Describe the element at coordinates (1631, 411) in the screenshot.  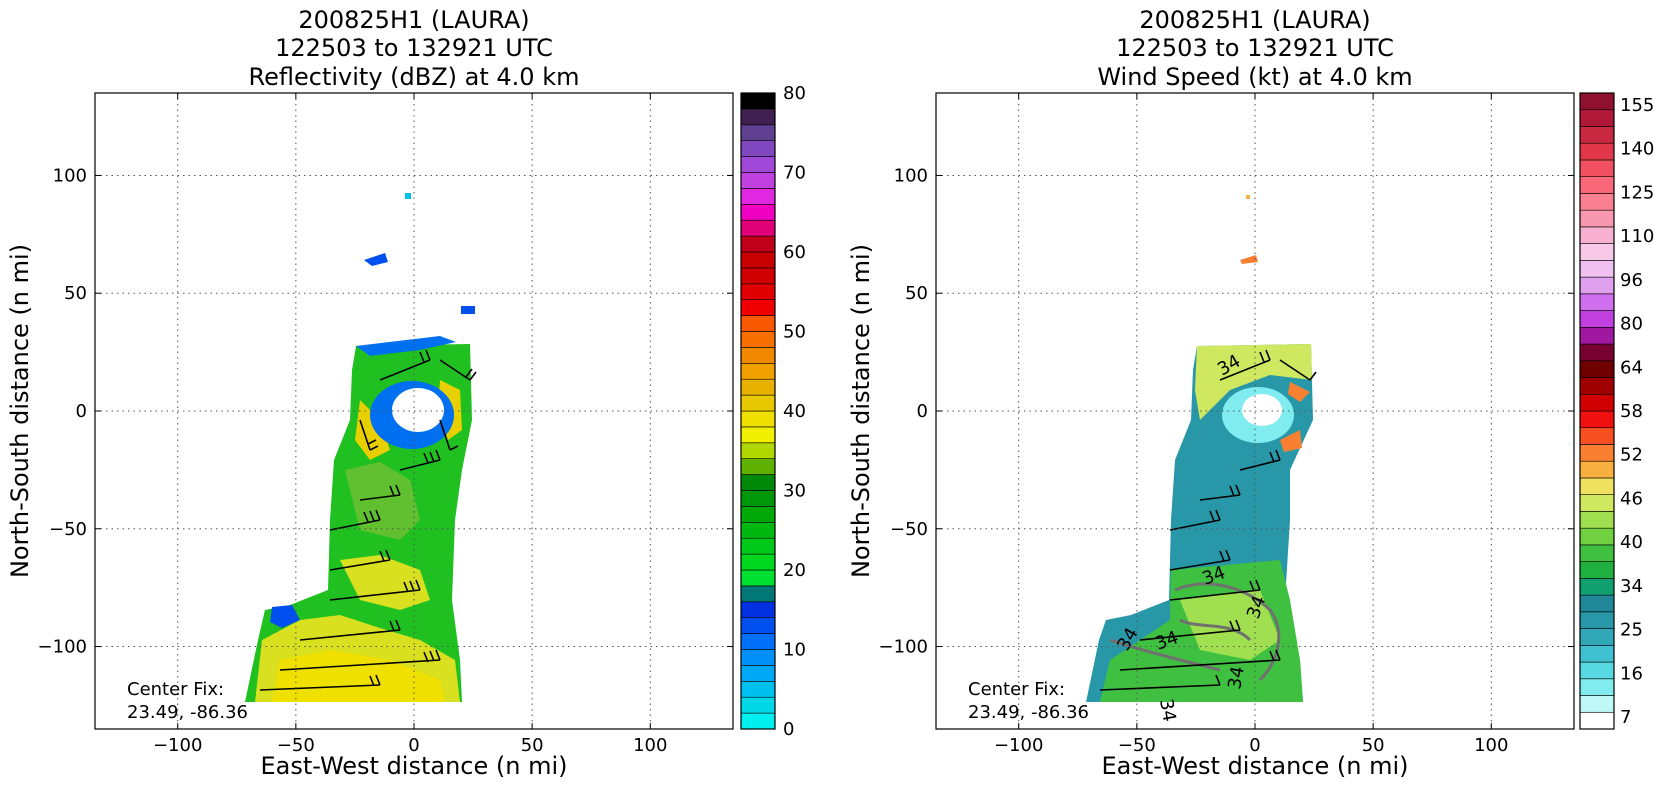
I see `colorbar-tick-label: 58` at that location.